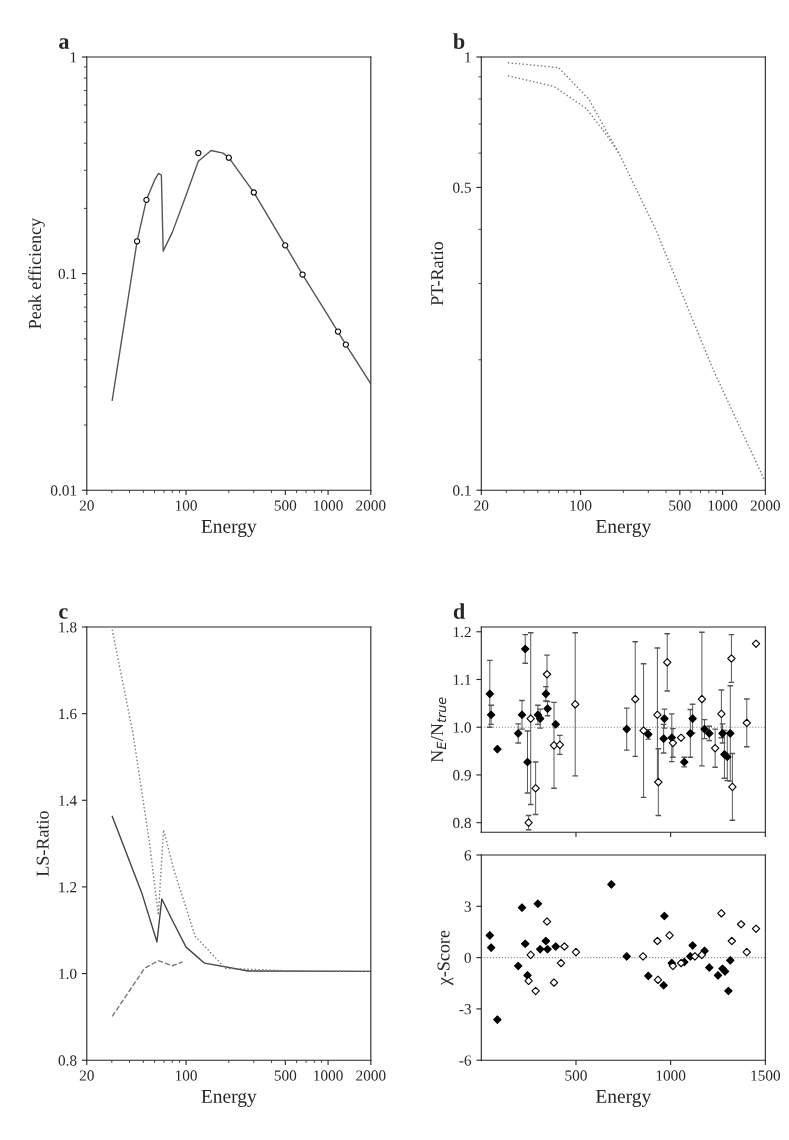 The image size is (789, 1140). What do you see at coordinates (465, 1009) in the screenshot?
I see `y-tick-label: -3` at bounding box center [465, 1009].